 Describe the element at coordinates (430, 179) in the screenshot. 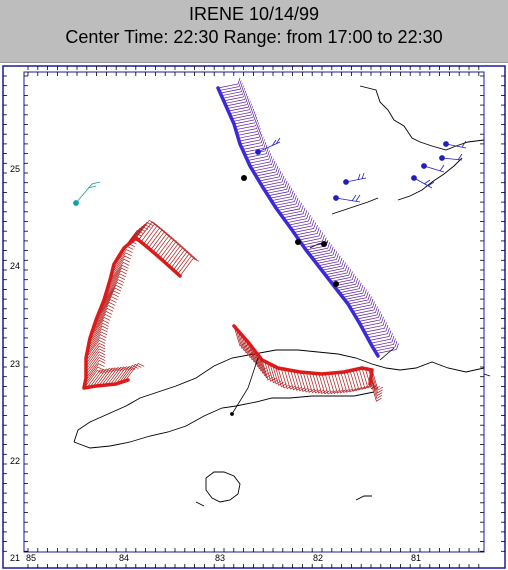

I see `florida-keys-upper` at that location.